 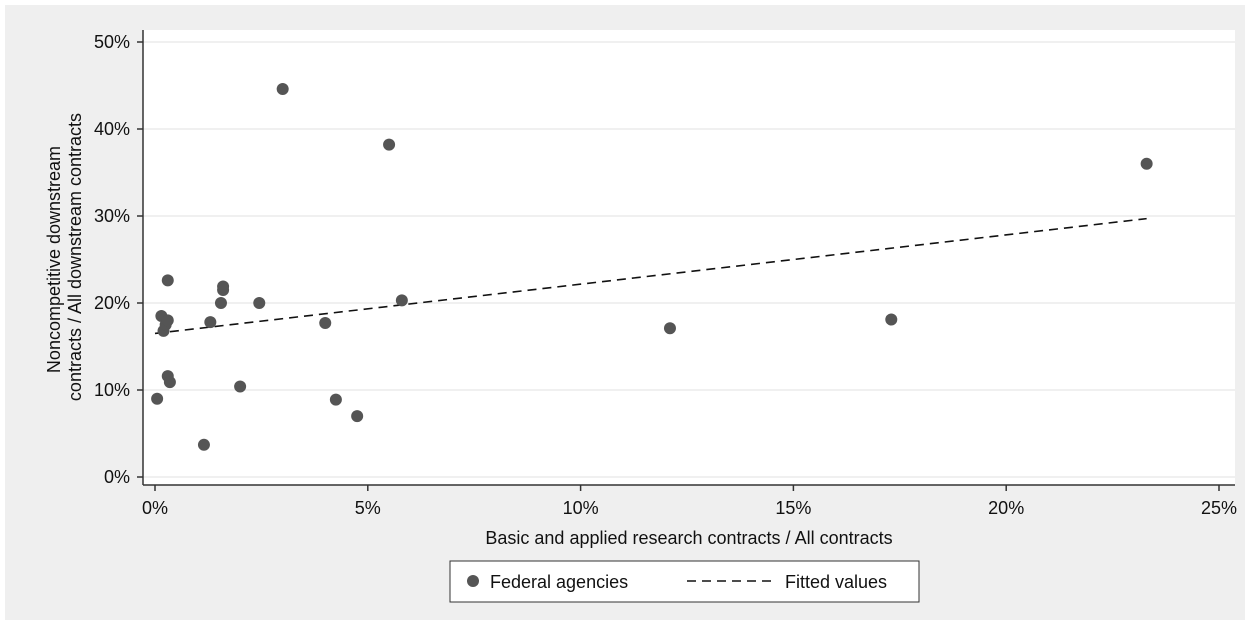 What do you see at coordinates (581, 508) in the screenshot?
I see `x-tick-label: 10%` at bounding box center [581, 508].